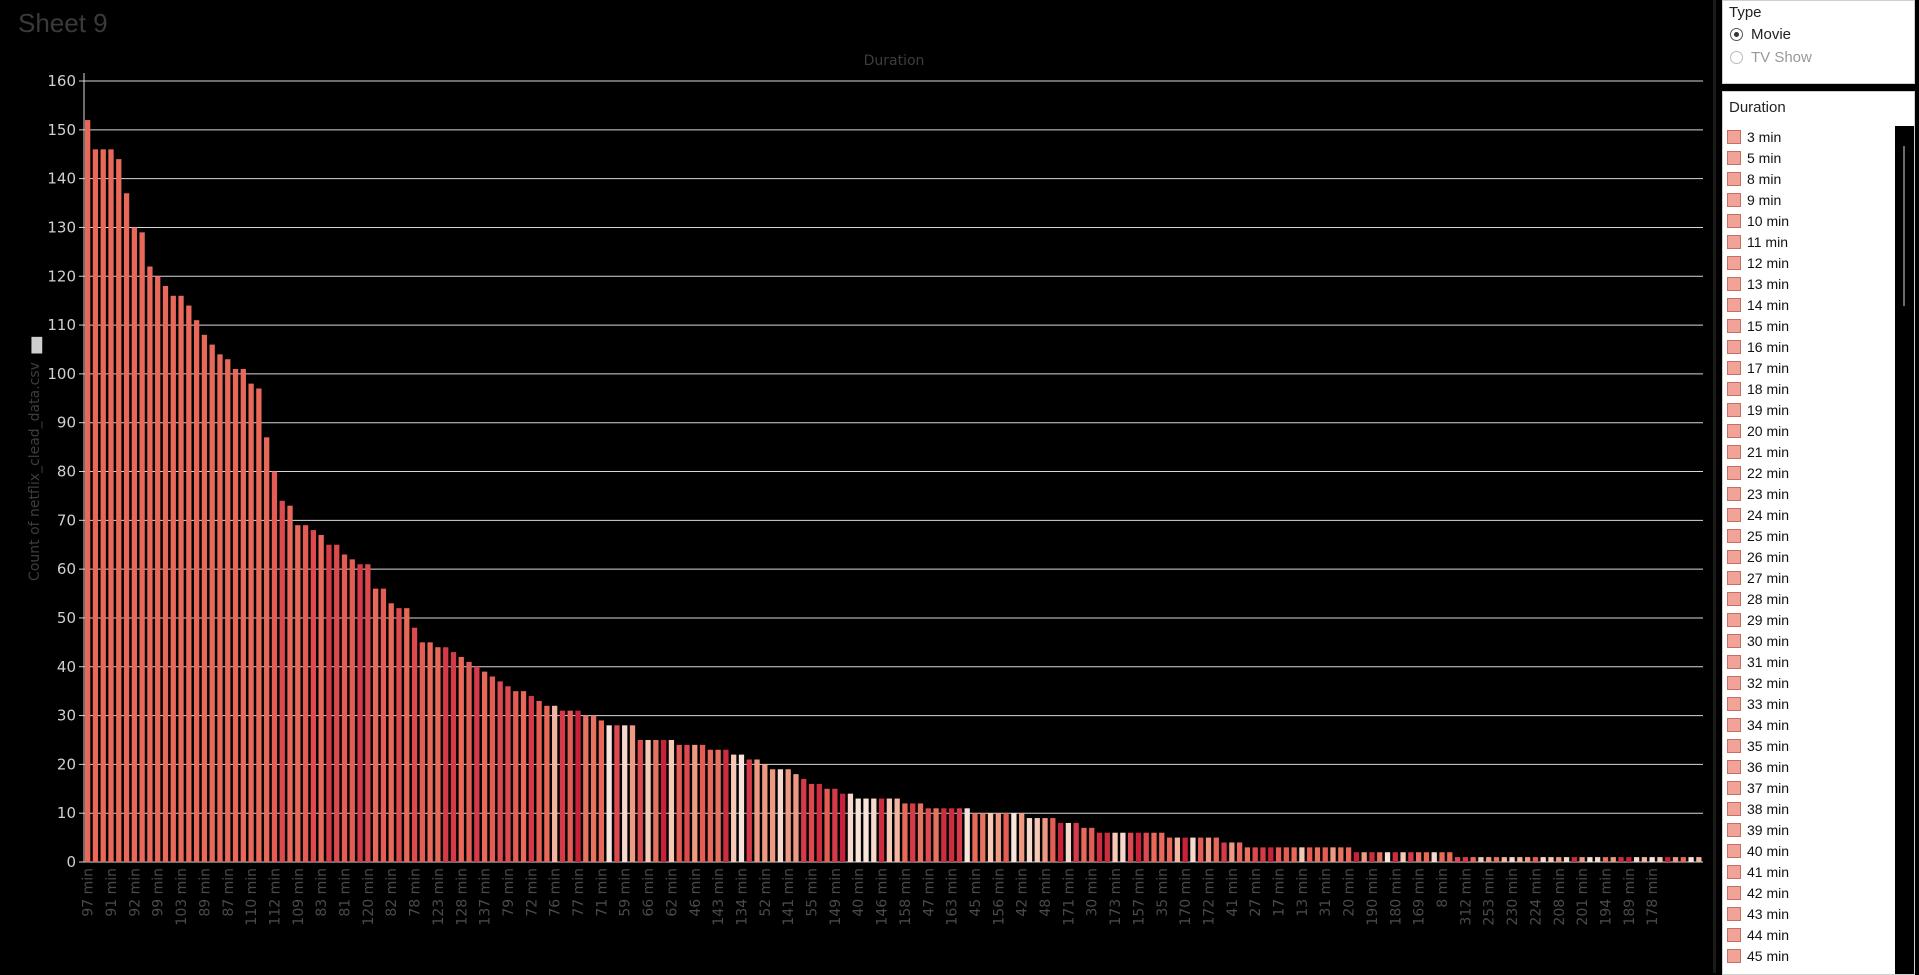  Describe the element at coordinates (1809, 829) in the screenshot. I see `legend-item: 39 min` at that location.